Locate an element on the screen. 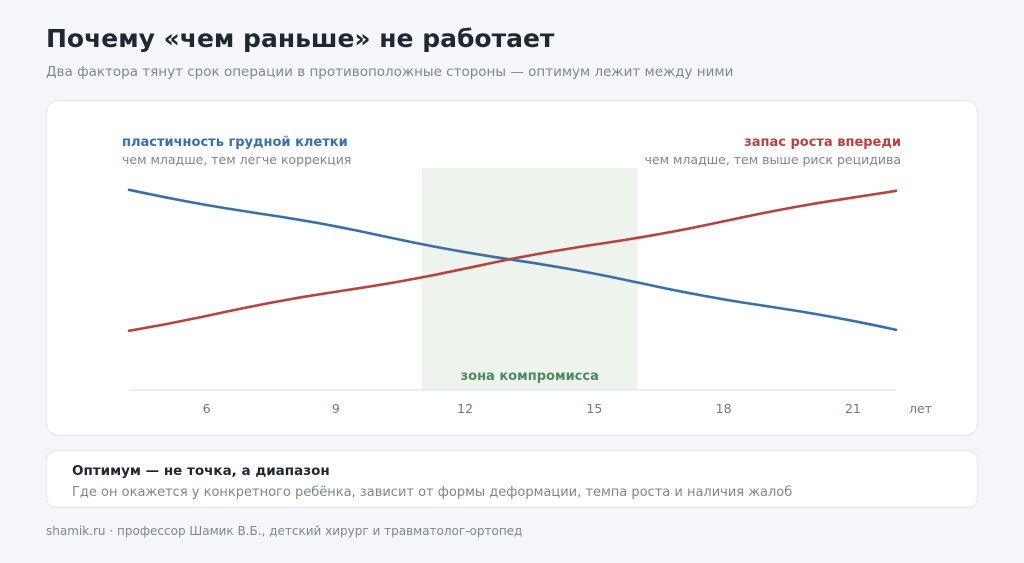 Image resolution: width=1024 pixels, height=563 pixels. legend-growth-reserve-label: запас роста впереди is located at coordinates (822, 142).